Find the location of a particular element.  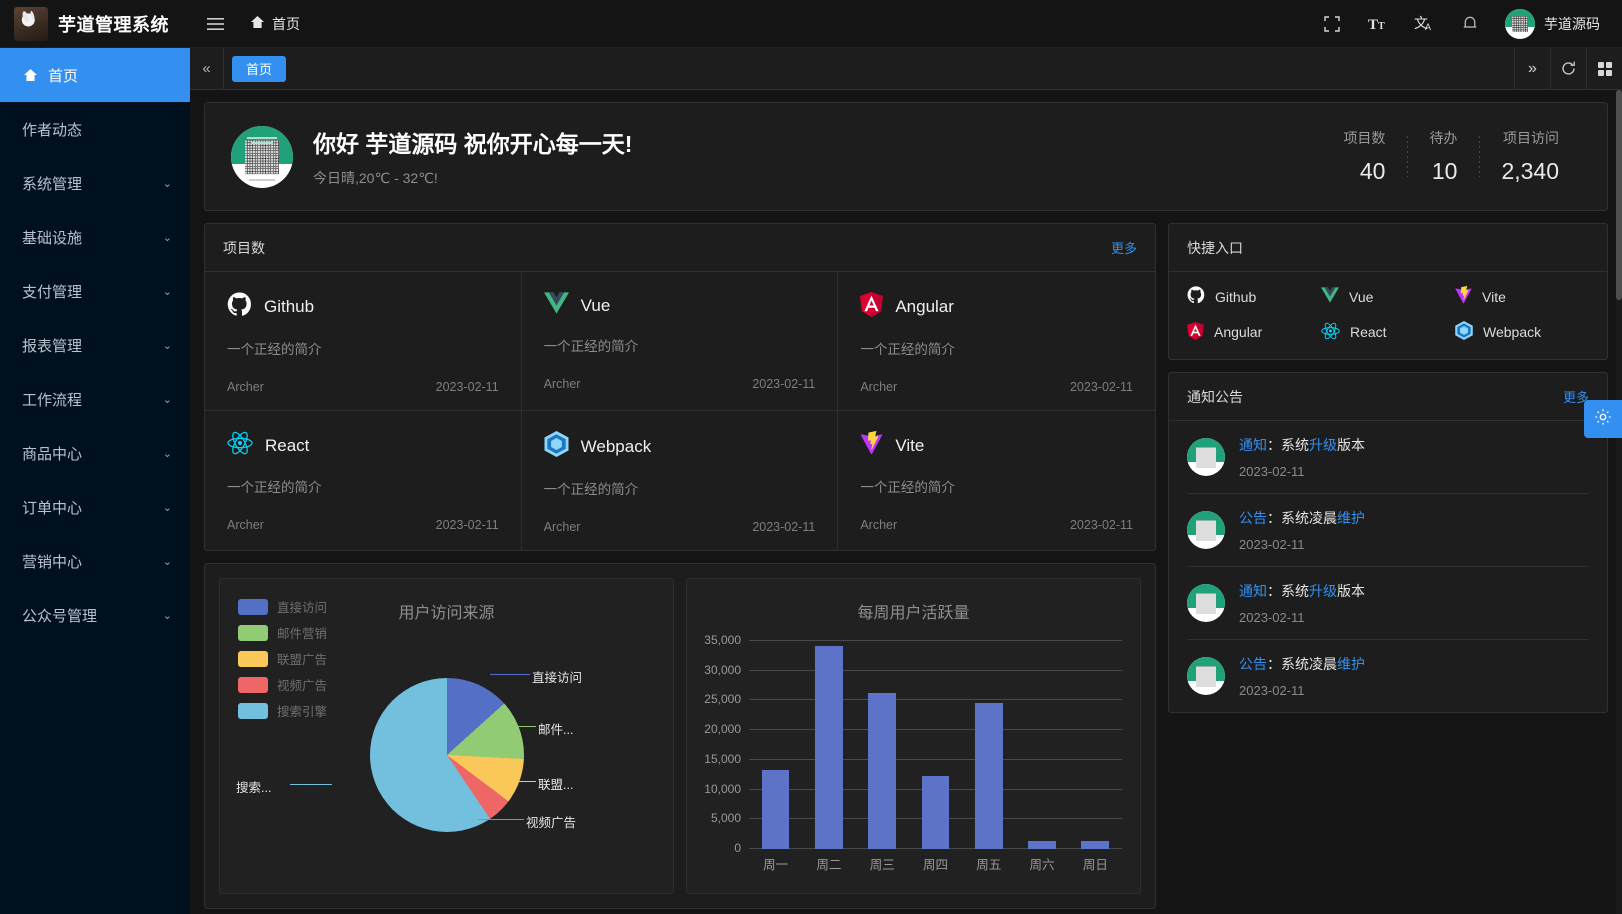

sidebar-item-workflow: 工作流程 ⌄ is located at coordinates (95, 399).